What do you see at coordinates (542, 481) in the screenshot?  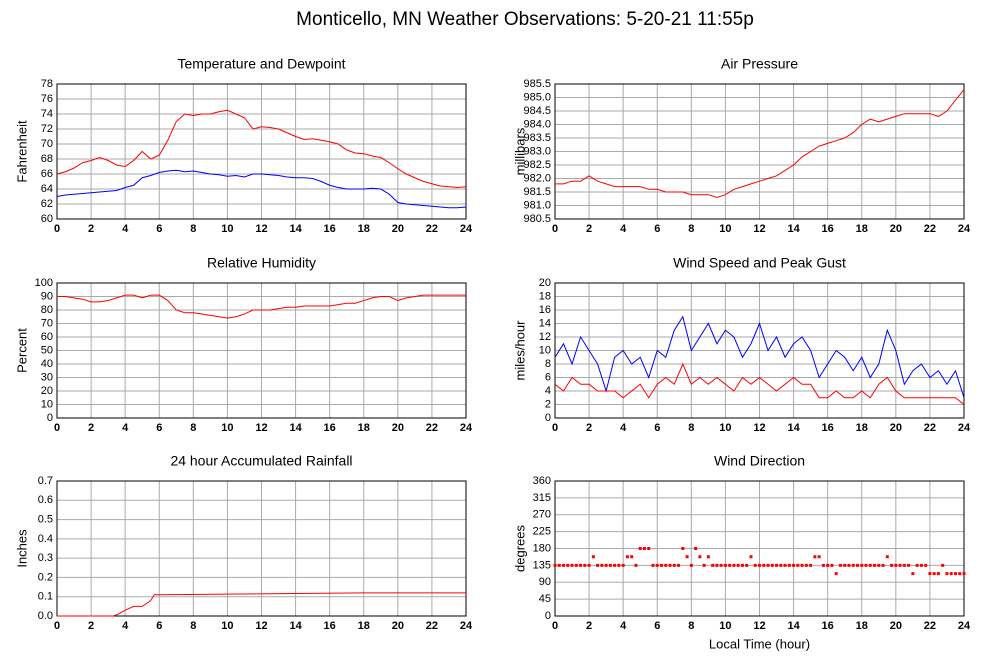 I see `y-tick-label: 360` at bounding box center [542, 481].